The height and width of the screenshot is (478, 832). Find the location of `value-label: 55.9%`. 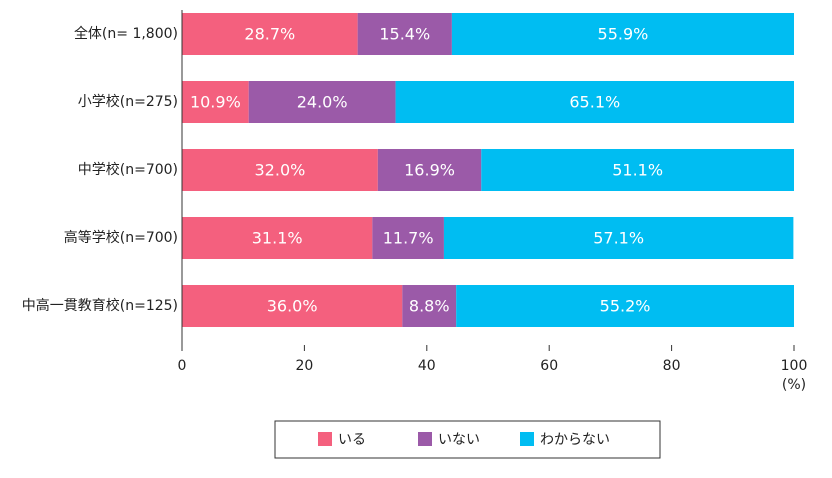

value-label: 55.9% is located at coordinates (623, 34).